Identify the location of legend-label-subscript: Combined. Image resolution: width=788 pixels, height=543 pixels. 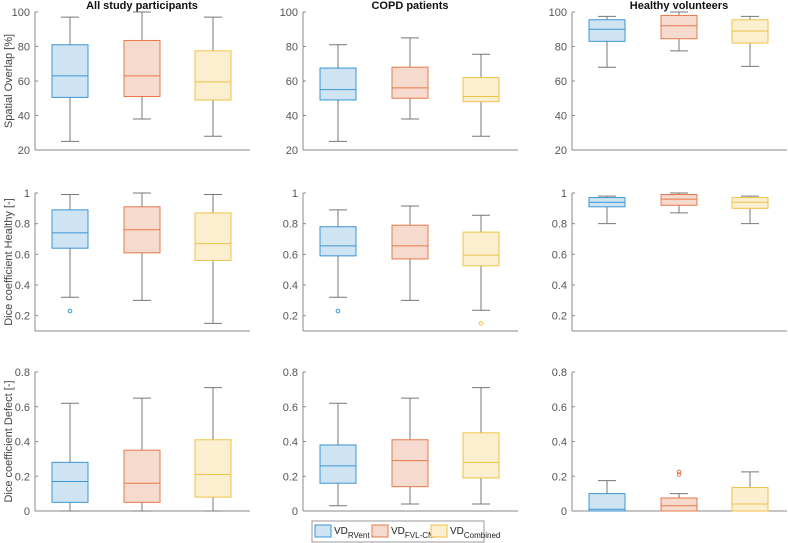
(482, 535).